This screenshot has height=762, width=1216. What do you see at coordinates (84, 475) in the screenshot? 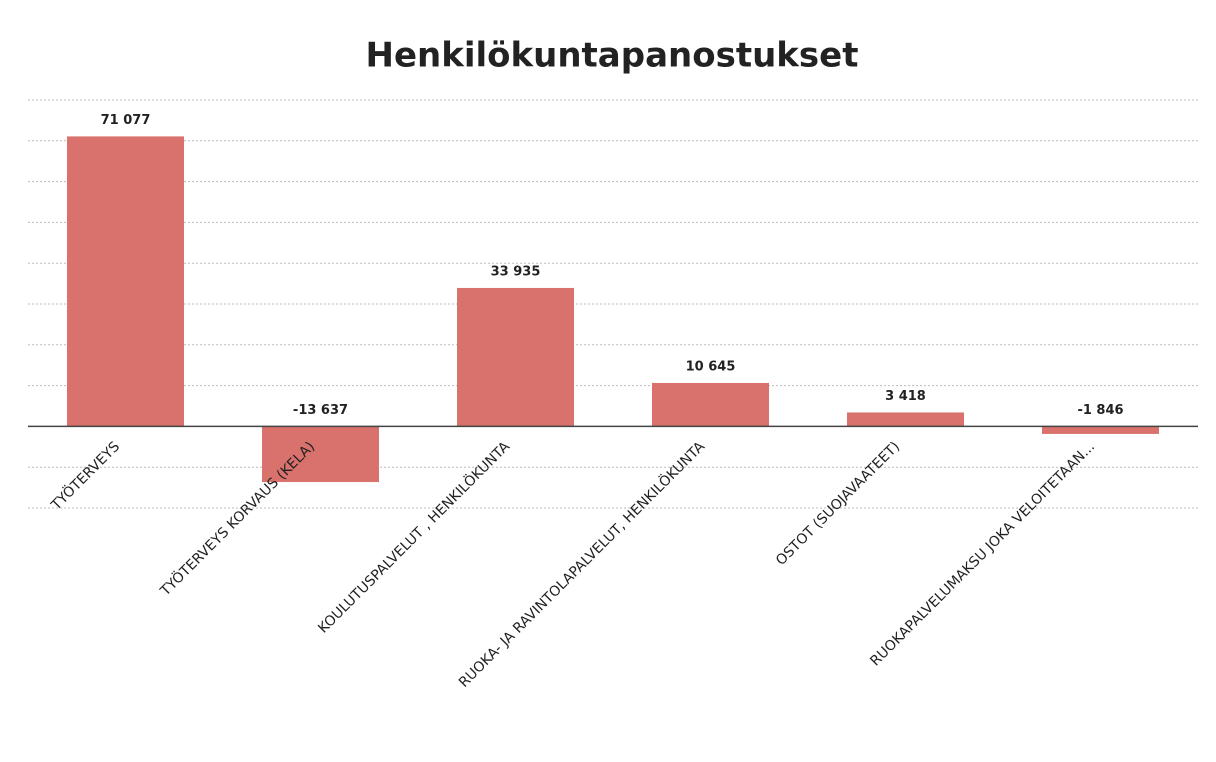
I see `x-tick-label: TYÖTERVEYS` at bounding box center [84, 475].